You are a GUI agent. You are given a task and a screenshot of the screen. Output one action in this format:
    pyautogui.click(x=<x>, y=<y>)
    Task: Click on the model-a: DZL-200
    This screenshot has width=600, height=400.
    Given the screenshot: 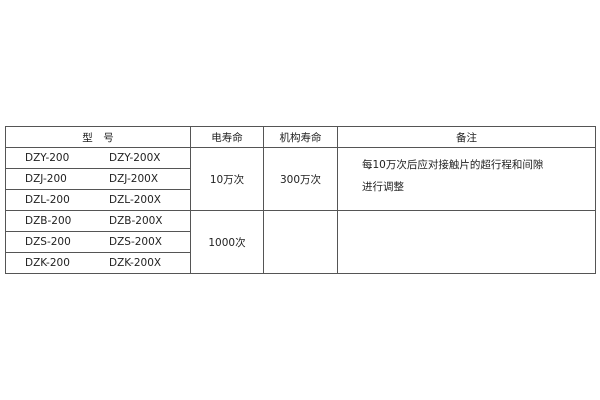 What is the action you would take?
    pyautogui.click(x=47, y=200)
    